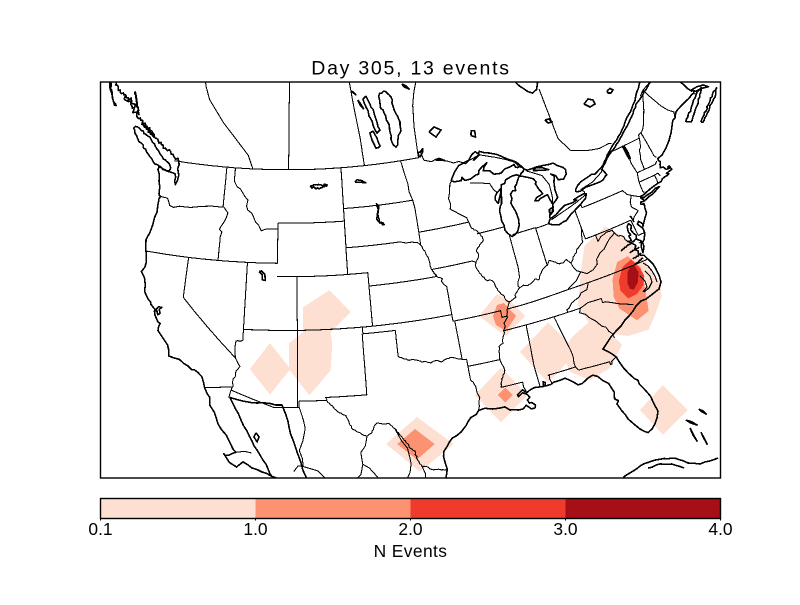  I want to click on svg-text: N Events, so click(411, 551).